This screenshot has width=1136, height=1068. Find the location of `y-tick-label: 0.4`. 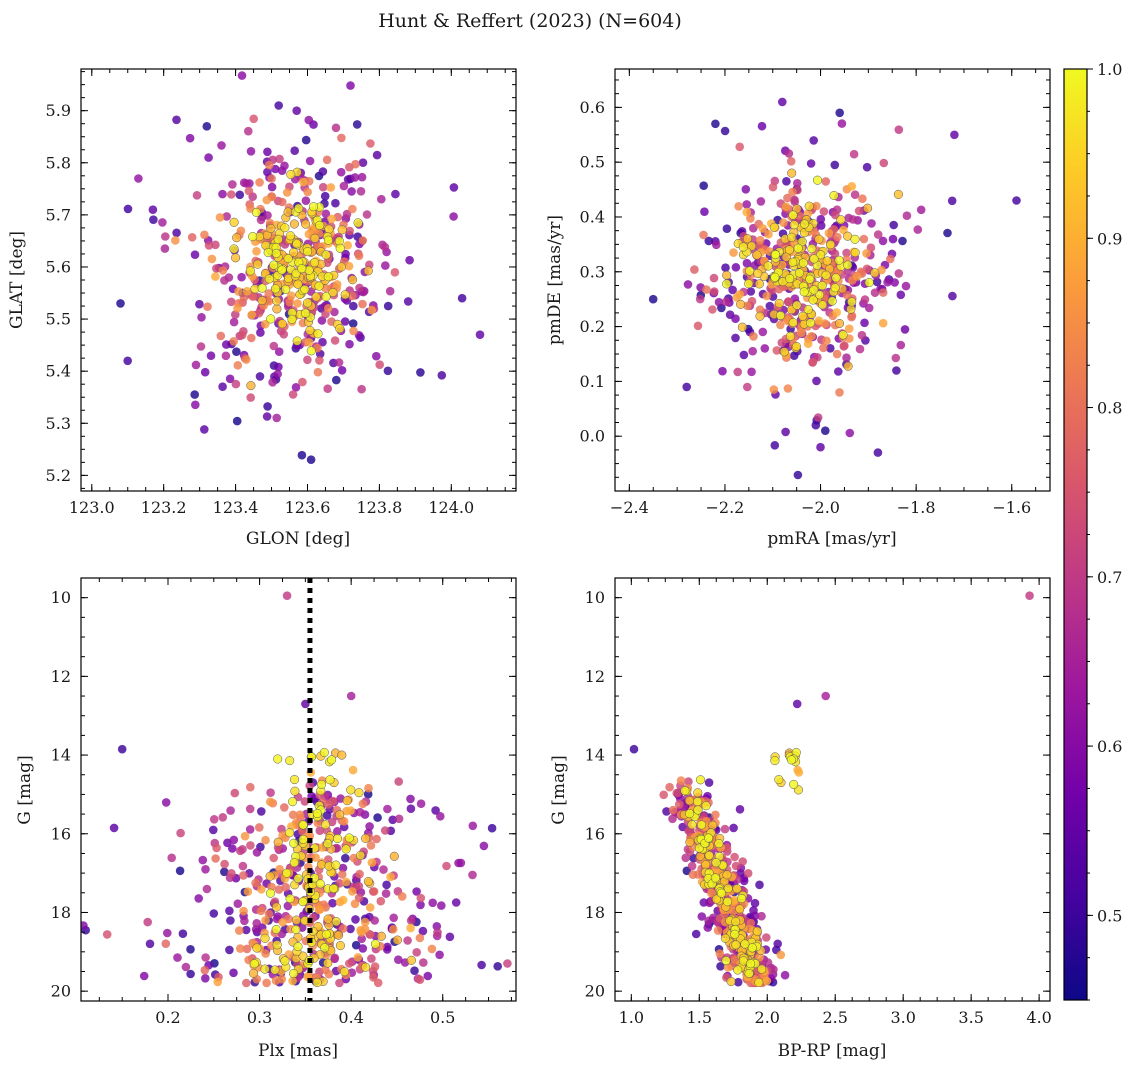

y-tick-label: 0.4 is located at coordinates (592, 216).